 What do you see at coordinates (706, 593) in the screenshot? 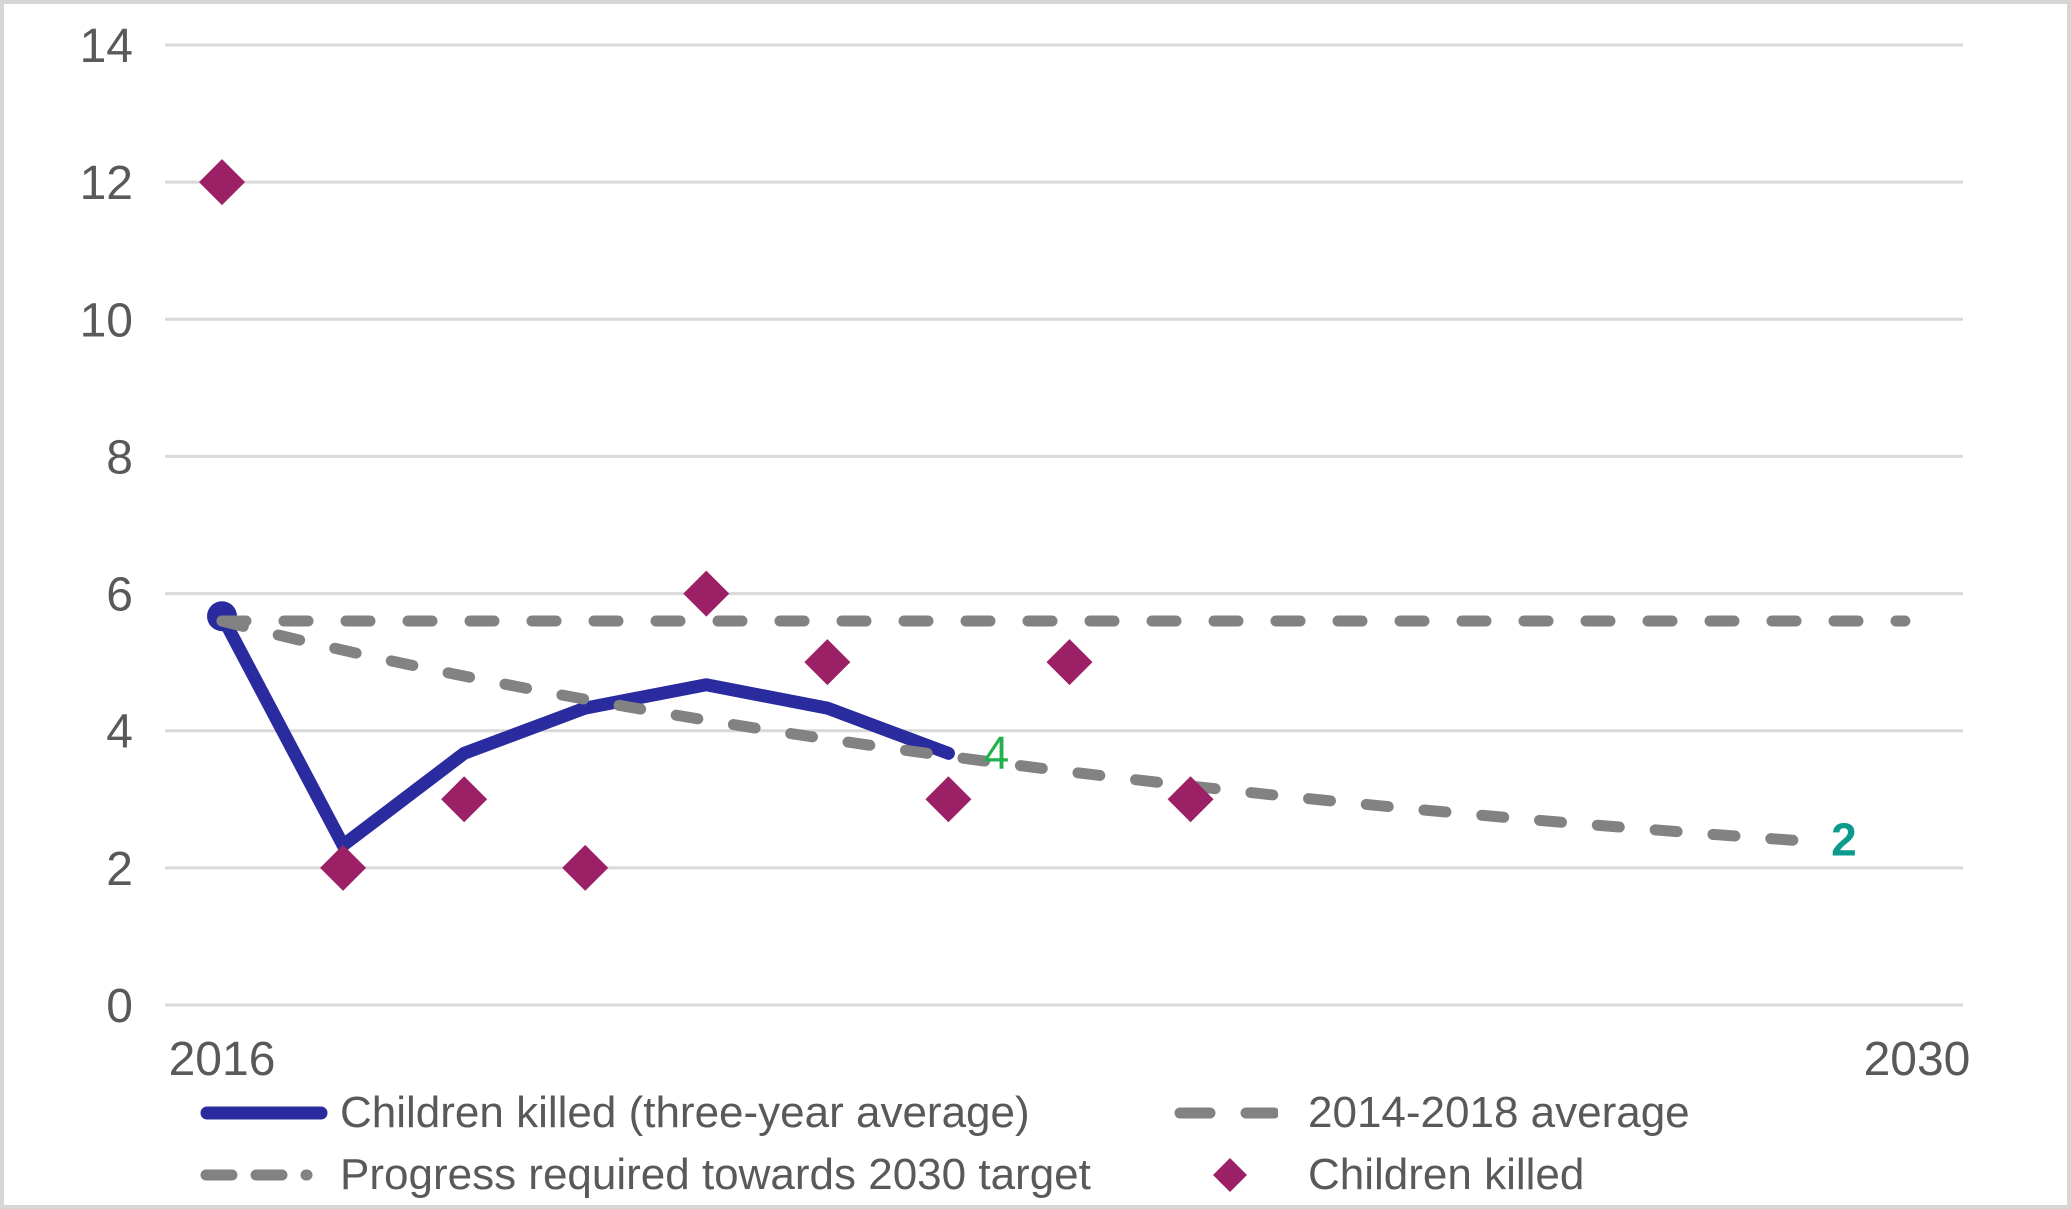
I see `data-point-diamond-children_killed-2020` at bounding box center [706, 593].